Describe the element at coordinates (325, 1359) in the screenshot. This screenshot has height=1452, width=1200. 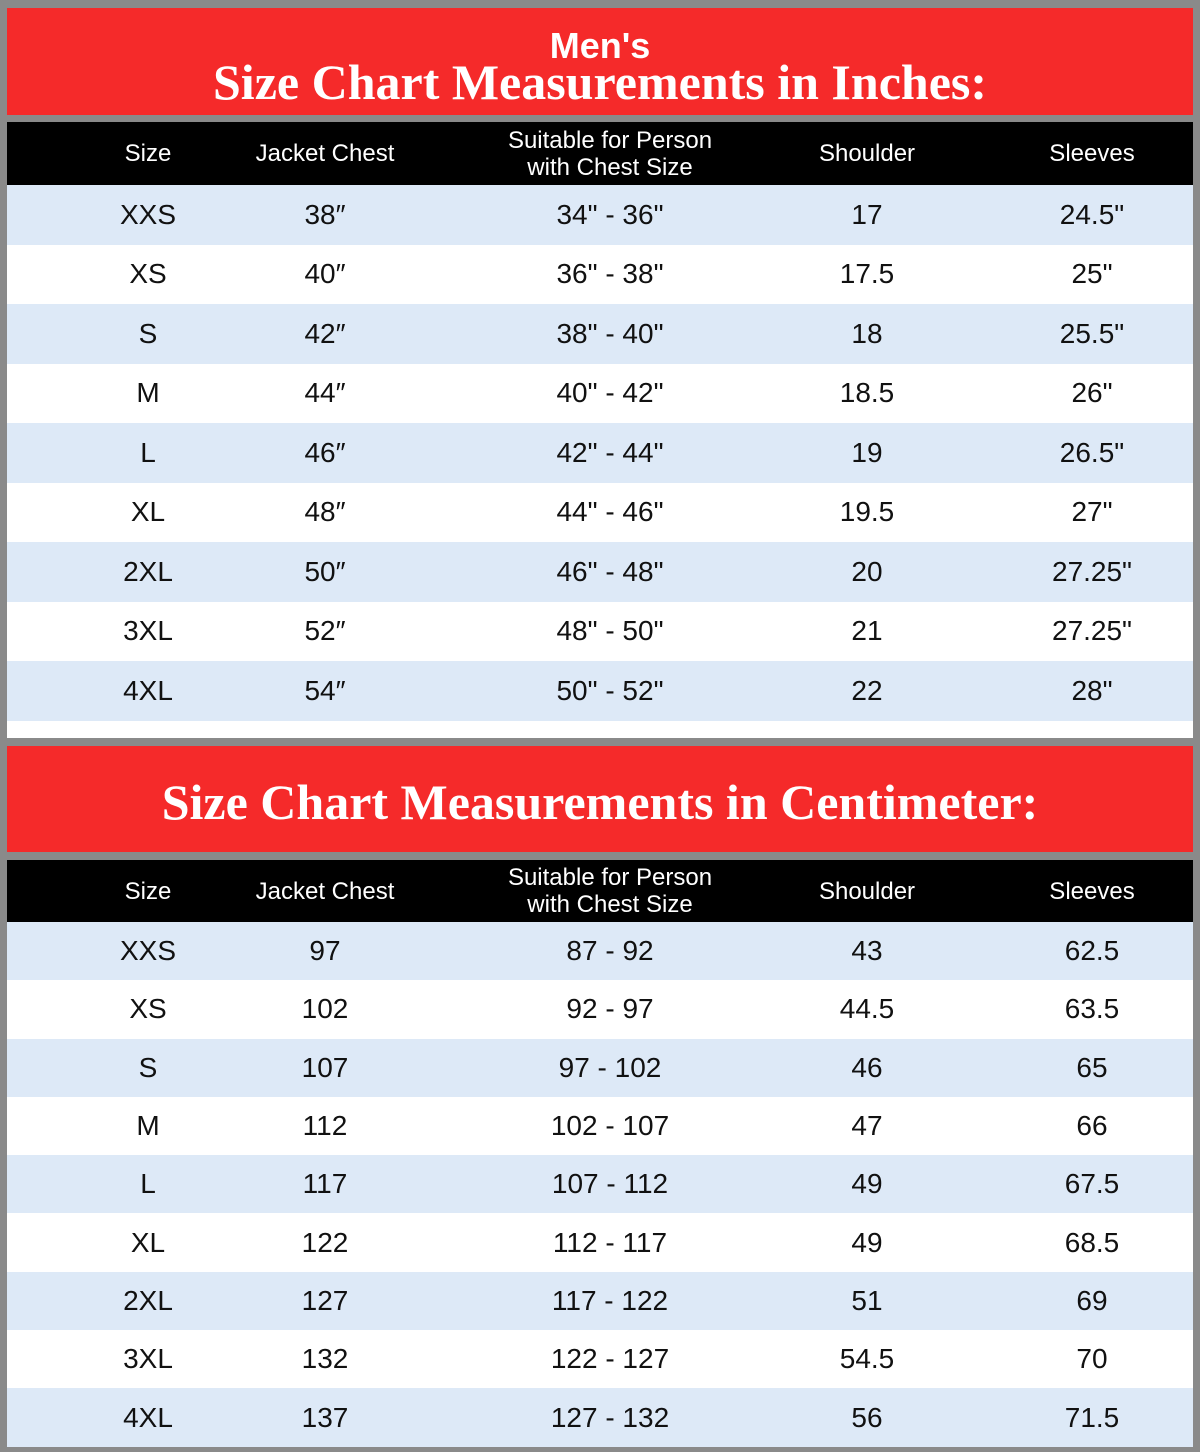
I see `table-cell: 132` at that location.